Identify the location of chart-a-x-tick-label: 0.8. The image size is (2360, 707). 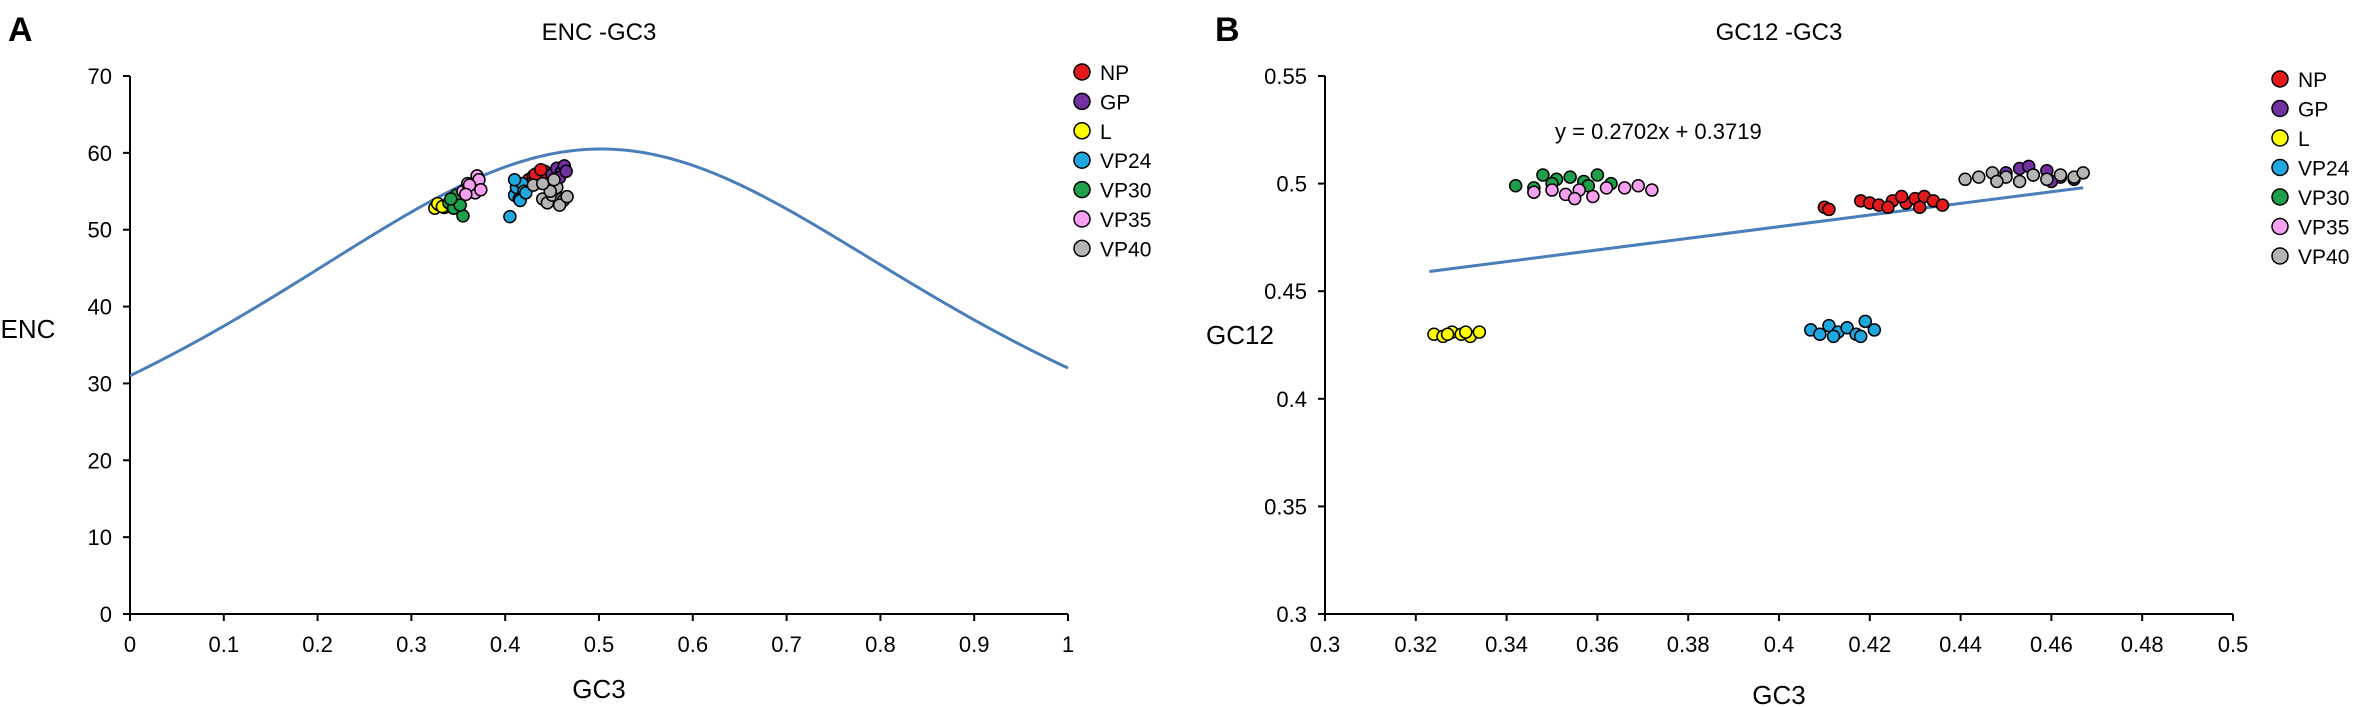
(880, 644).